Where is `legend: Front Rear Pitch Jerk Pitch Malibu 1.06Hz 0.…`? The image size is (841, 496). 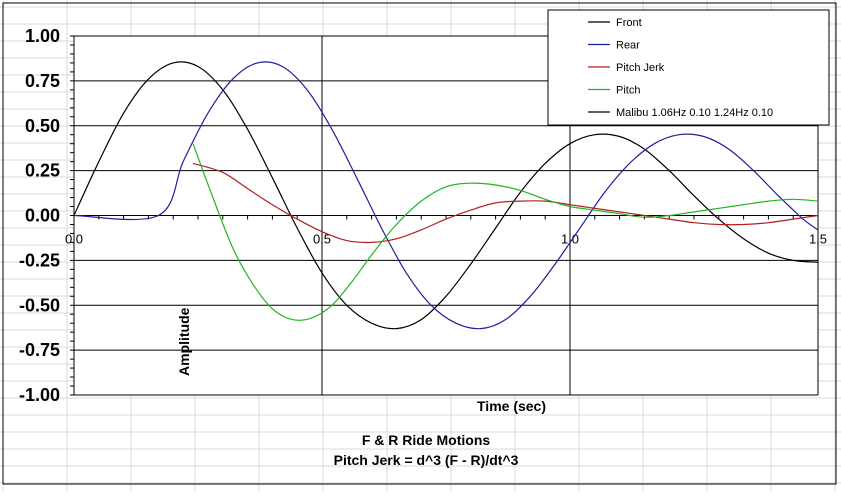
legend: Front Rear Pitch Jerk Pitch Malibu 1.06Hz 0.… is located at coordinates (688, 67).